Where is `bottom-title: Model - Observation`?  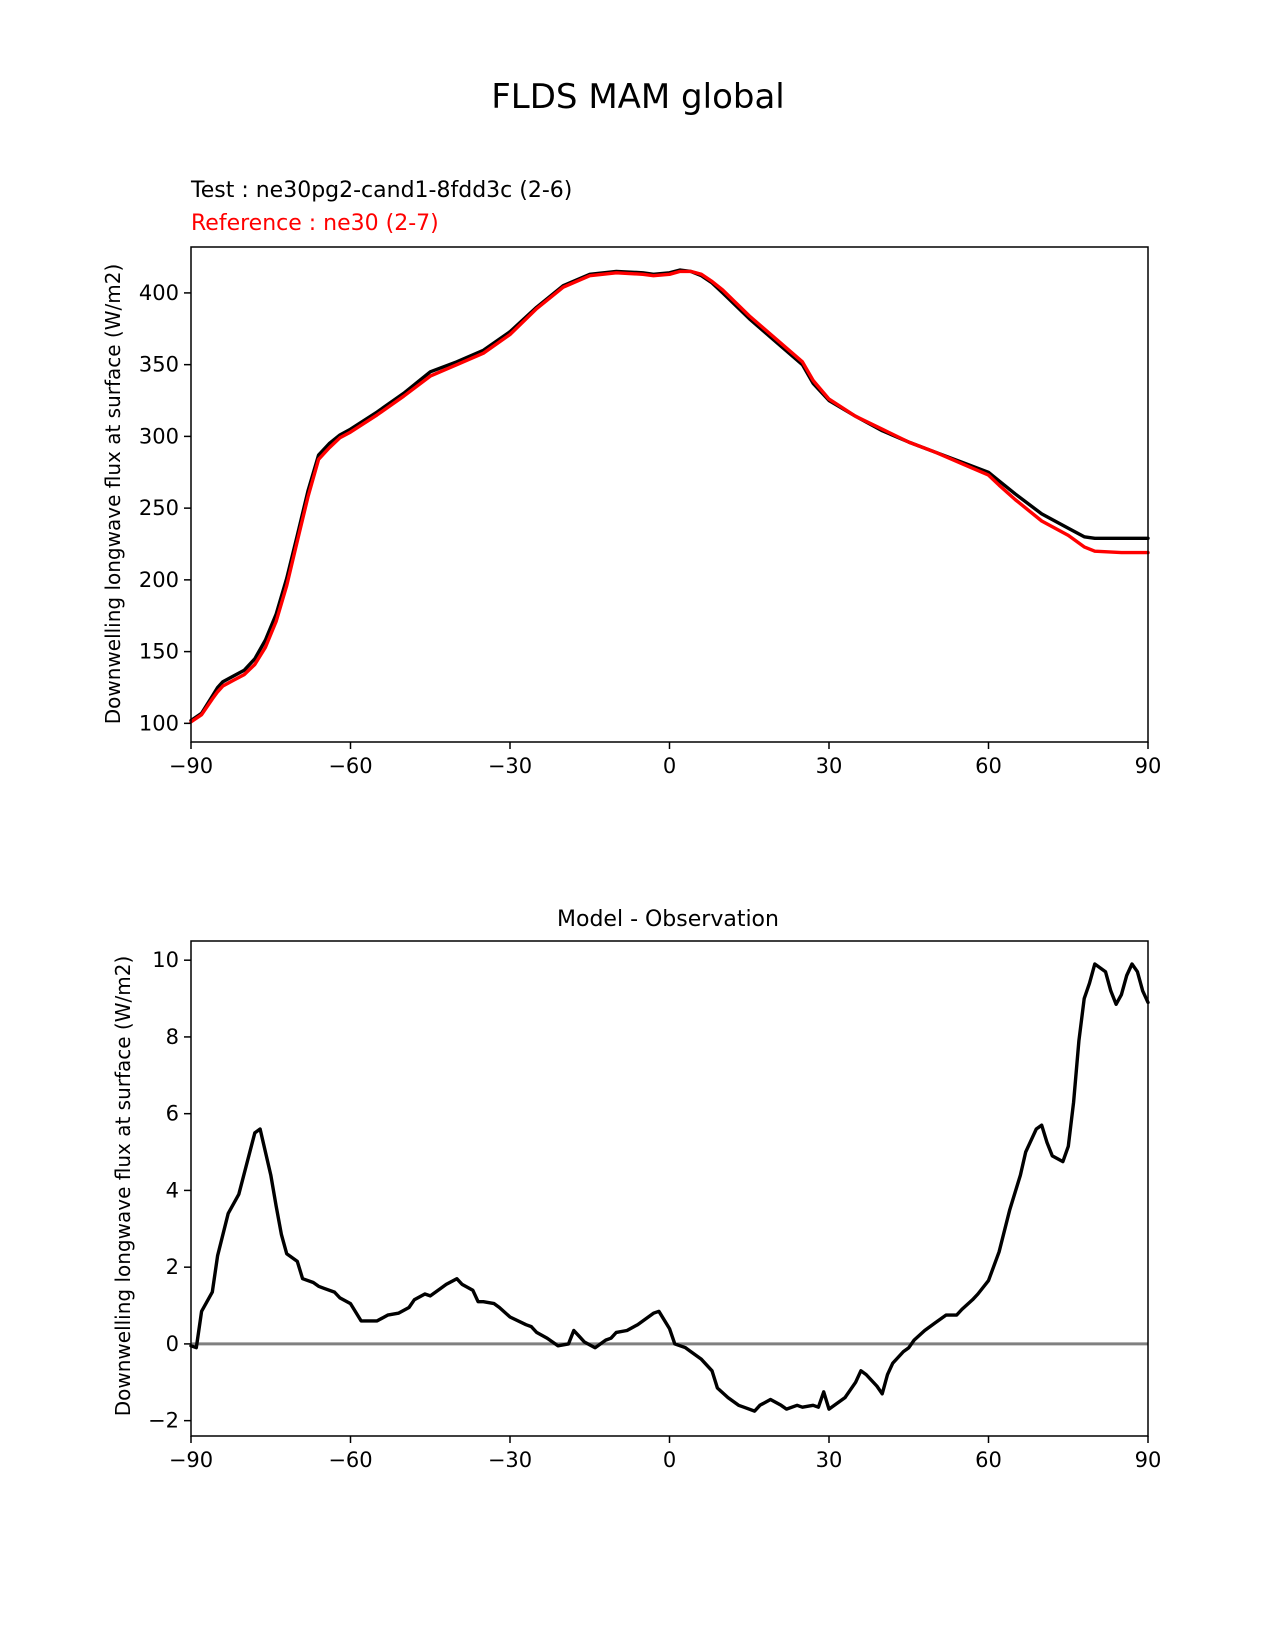 bottom-title: Model - Observation is located at coordinates (668, 919).